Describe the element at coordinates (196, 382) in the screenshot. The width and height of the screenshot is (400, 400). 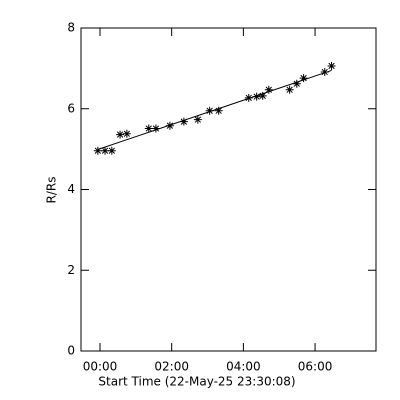
I see `x-axis-label: Start Time (22-May-25 23:30:08)` at that location.